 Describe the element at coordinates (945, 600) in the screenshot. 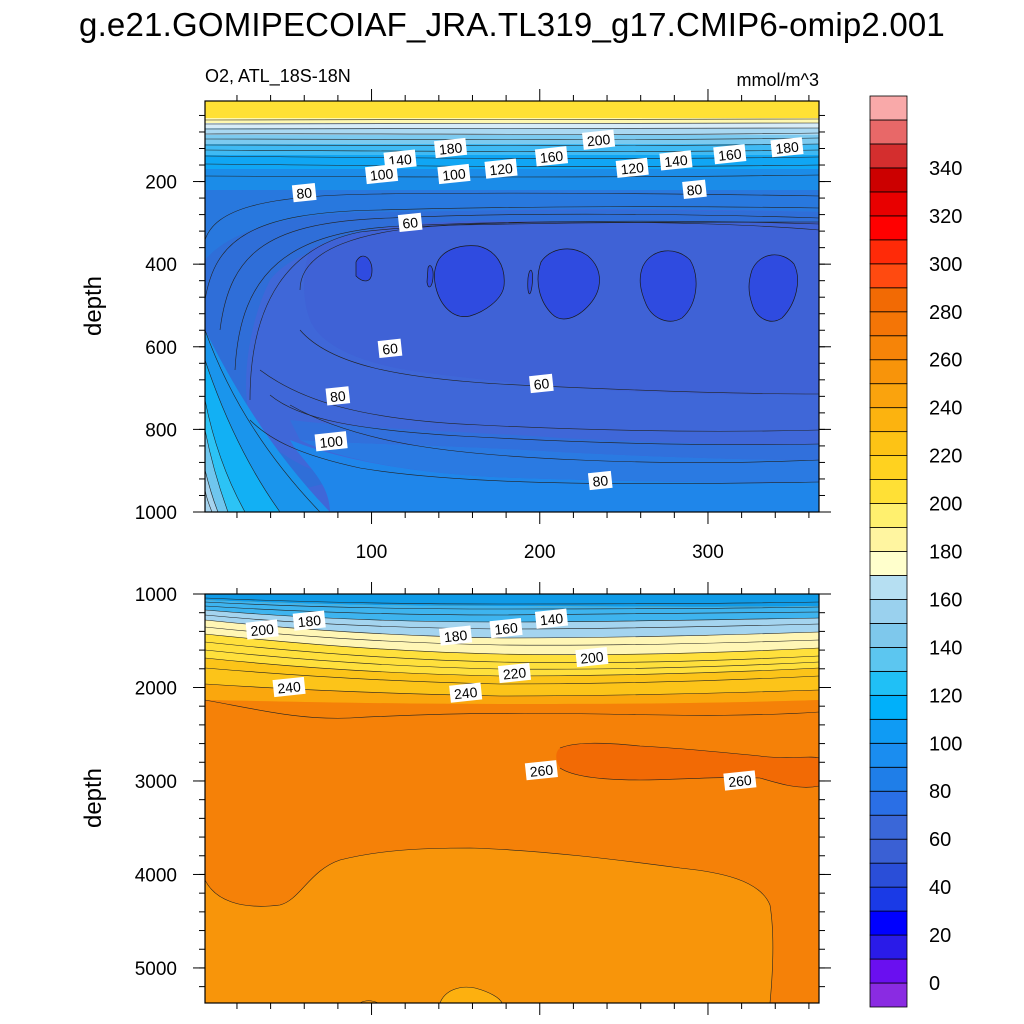

I see `colorbar-label: 160` at that location.